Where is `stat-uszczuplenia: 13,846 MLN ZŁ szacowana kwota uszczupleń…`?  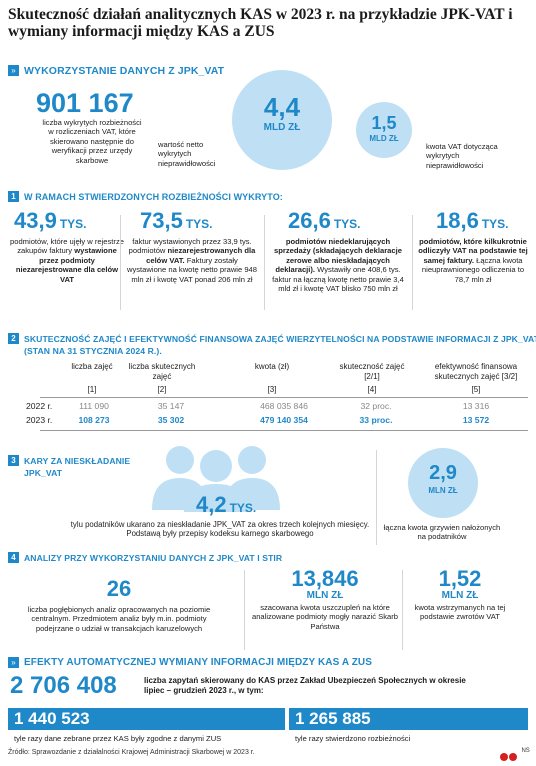
stat-uszczuplenia: 13,846 MLN ZŁ szacowana kwota uszczupleń… is located at coordinates (325, 598).